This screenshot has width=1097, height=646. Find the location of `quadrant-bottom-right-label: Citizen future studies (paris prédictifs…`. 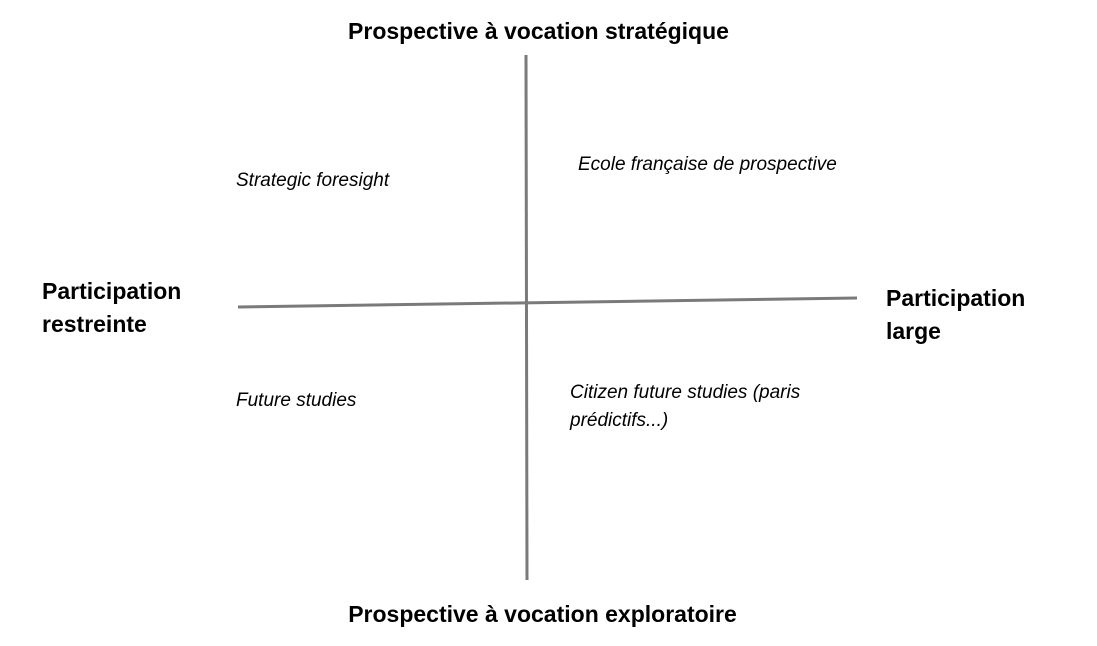

quadrant-bottom-right-label: Citizen future studies (paris prédictifs… is located at coordinates (685, 406).